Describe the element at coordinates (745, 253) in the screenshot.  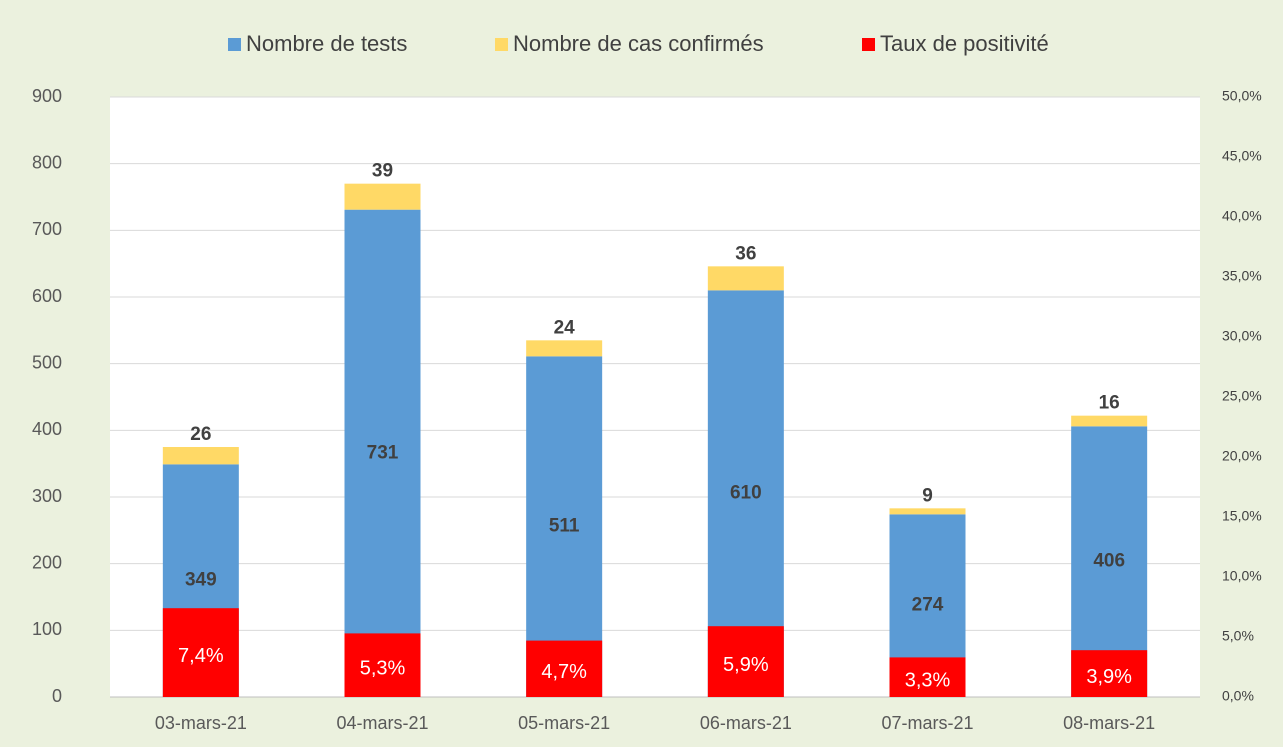
I see `value-label: 36` at that location.